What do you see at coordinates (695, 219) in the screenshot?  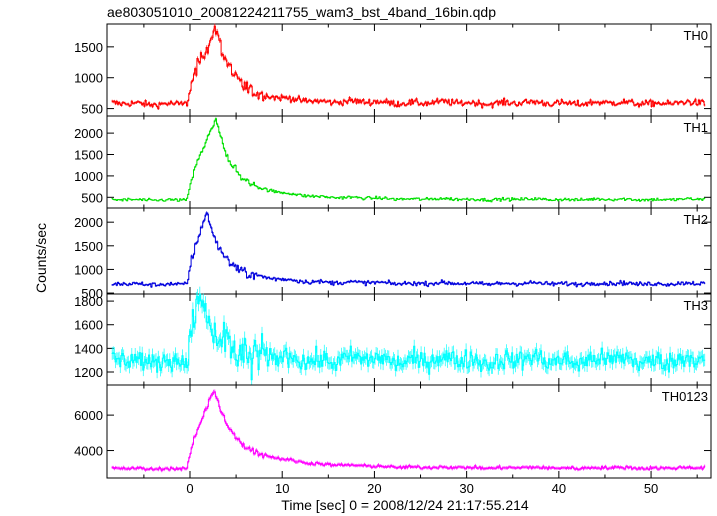 I see `panel-label: TH2` at bounding box center [695, 219].